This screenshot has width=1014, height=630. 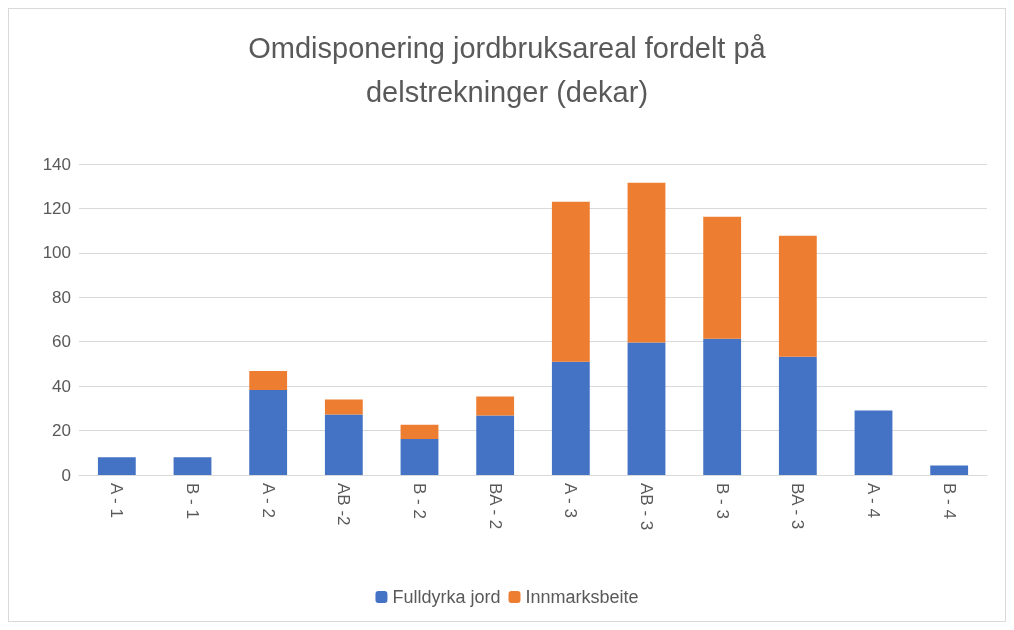 What do you see at coordinates (582, 597) in the screenshot?
I see `legend-label: Innmarksbeite` at bounding box center [582, 597].